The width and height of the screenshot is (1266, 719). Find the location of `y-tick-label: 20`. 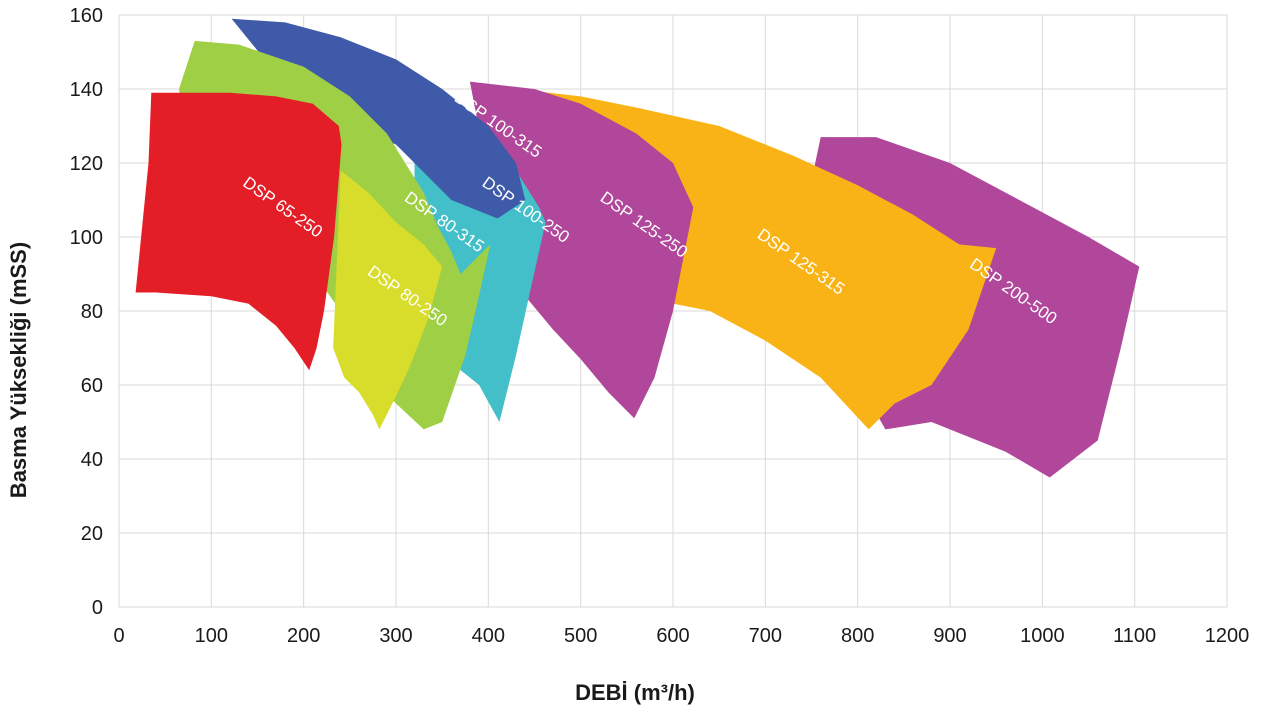

y-tick-label: 20 is located at coordinates (92, 534).